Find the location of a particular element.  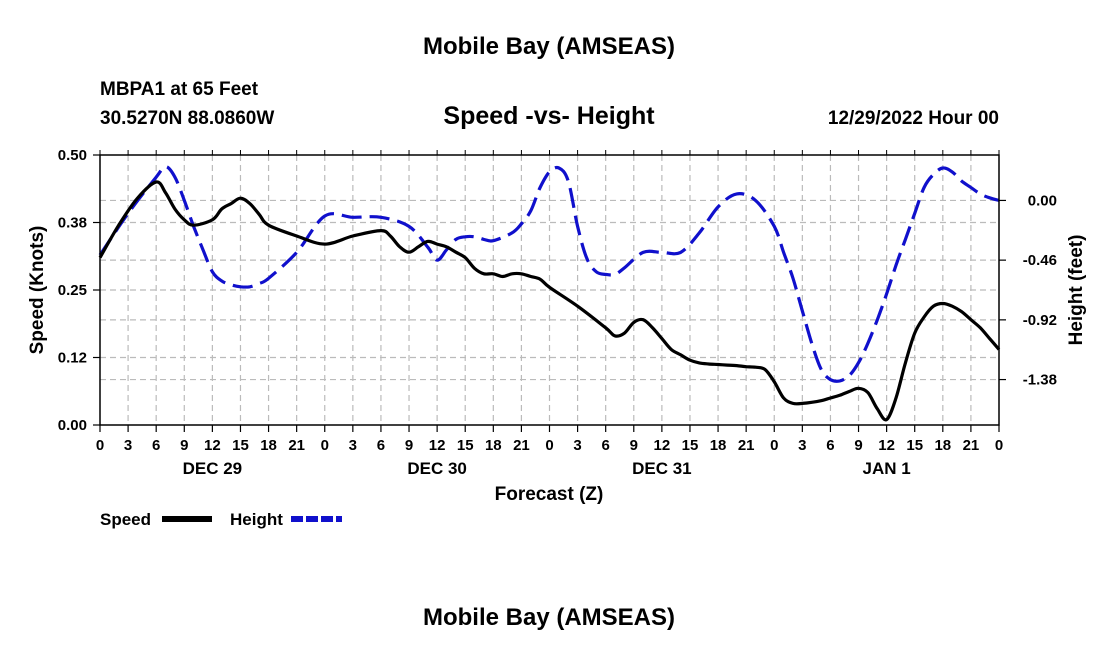

y2-tick-label: -0.46 is located at coordinates (1040, 260).